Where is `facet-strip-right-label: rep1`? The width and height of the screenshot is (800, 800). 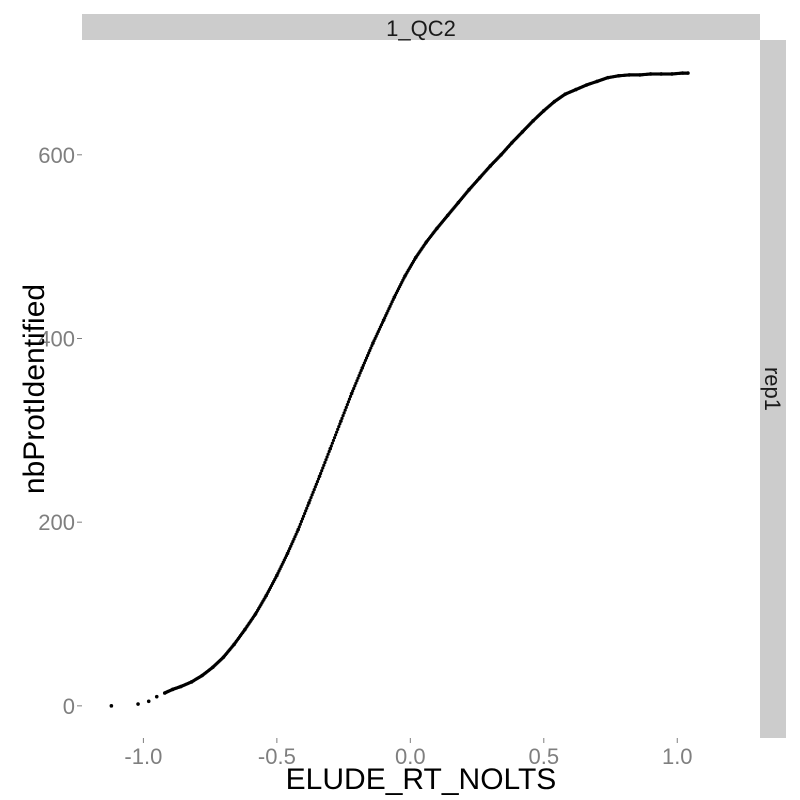
facet-strip-right-label: rep1 is located at coordinates (772, 389).